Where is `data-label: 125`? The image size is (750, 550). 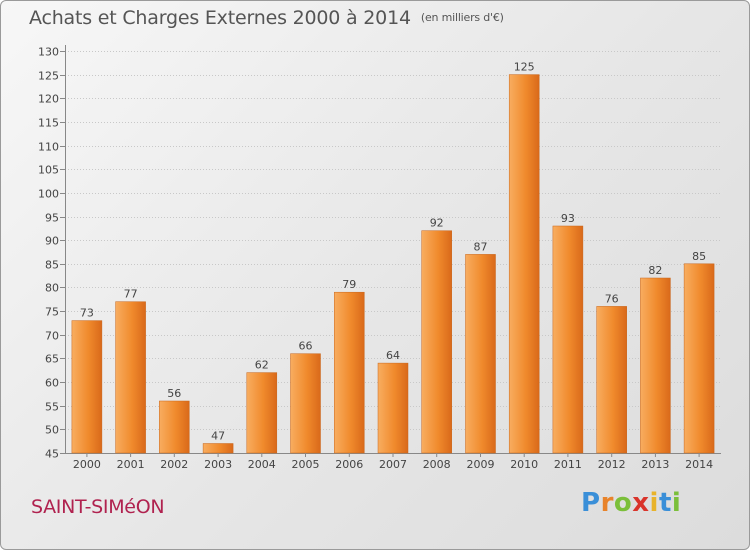
data-label: 125 is located at coordinates (524, 67).